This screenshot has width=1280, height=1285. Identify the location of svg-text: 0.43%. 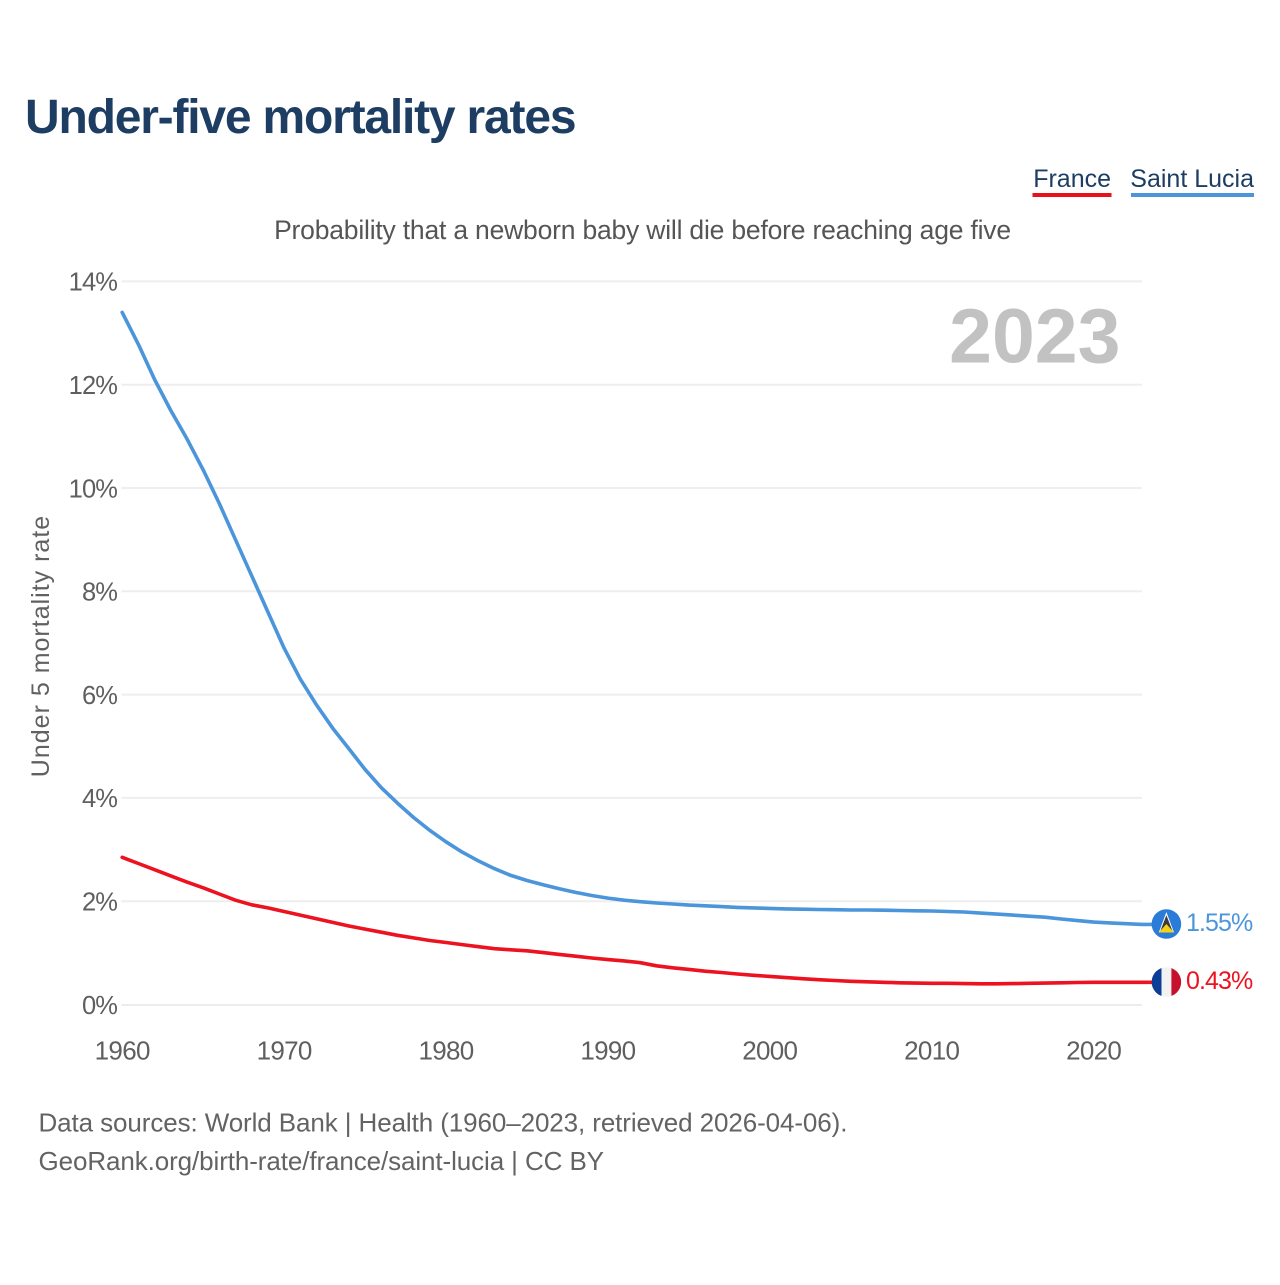
(1219, 981).